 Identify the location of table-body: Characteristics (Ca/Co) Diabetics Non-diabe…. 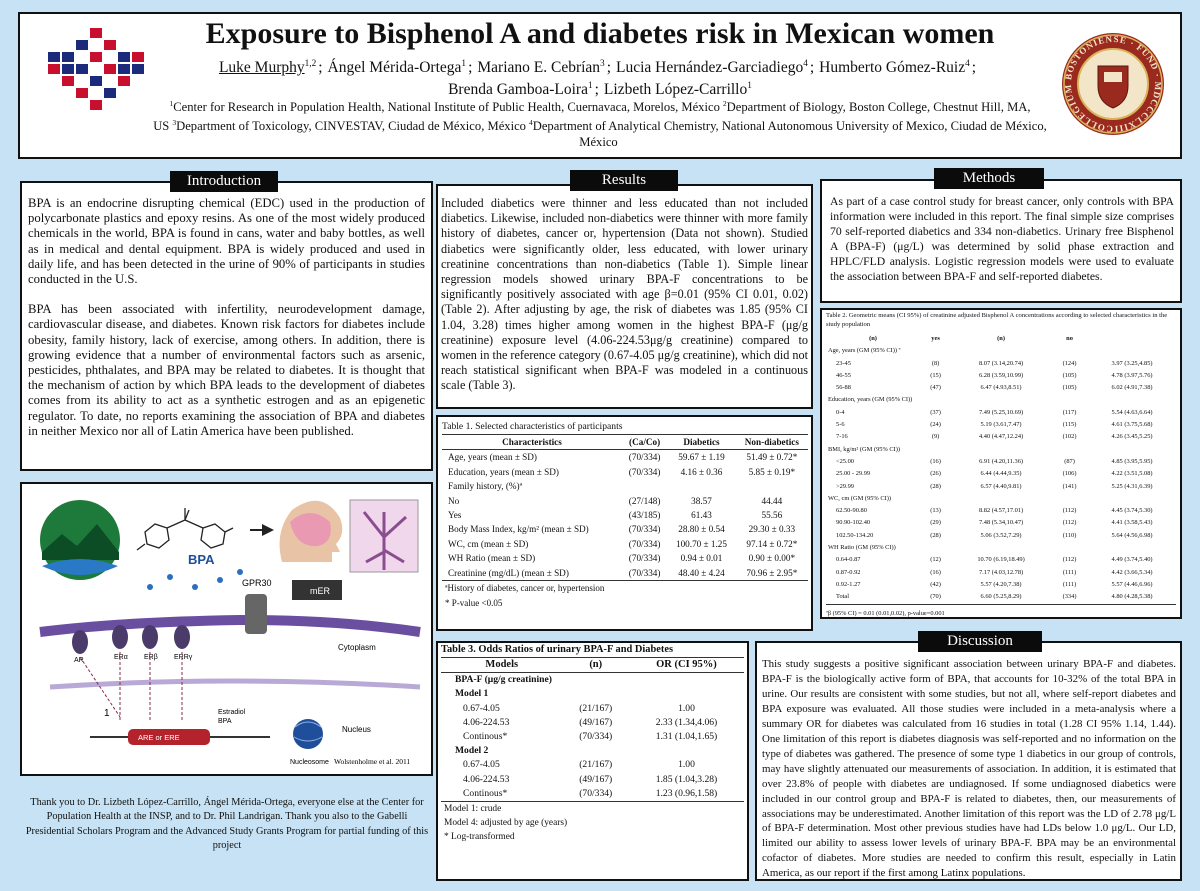
(625, 507).